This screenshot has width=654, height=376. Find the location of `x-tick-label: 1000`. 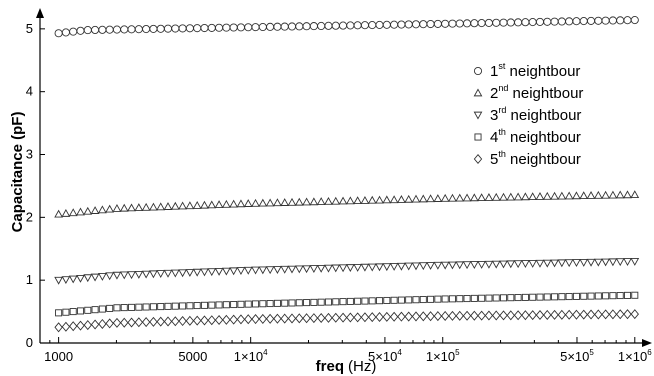

x-tick-label: 1000 is located at coordinates (58, 356).